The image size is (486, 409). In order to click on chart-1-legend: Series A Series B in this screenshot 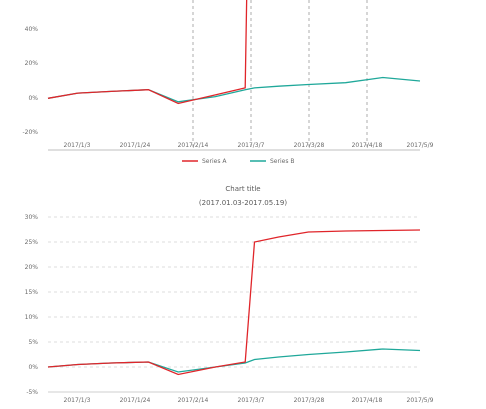, I will do `click(238, 161)`.